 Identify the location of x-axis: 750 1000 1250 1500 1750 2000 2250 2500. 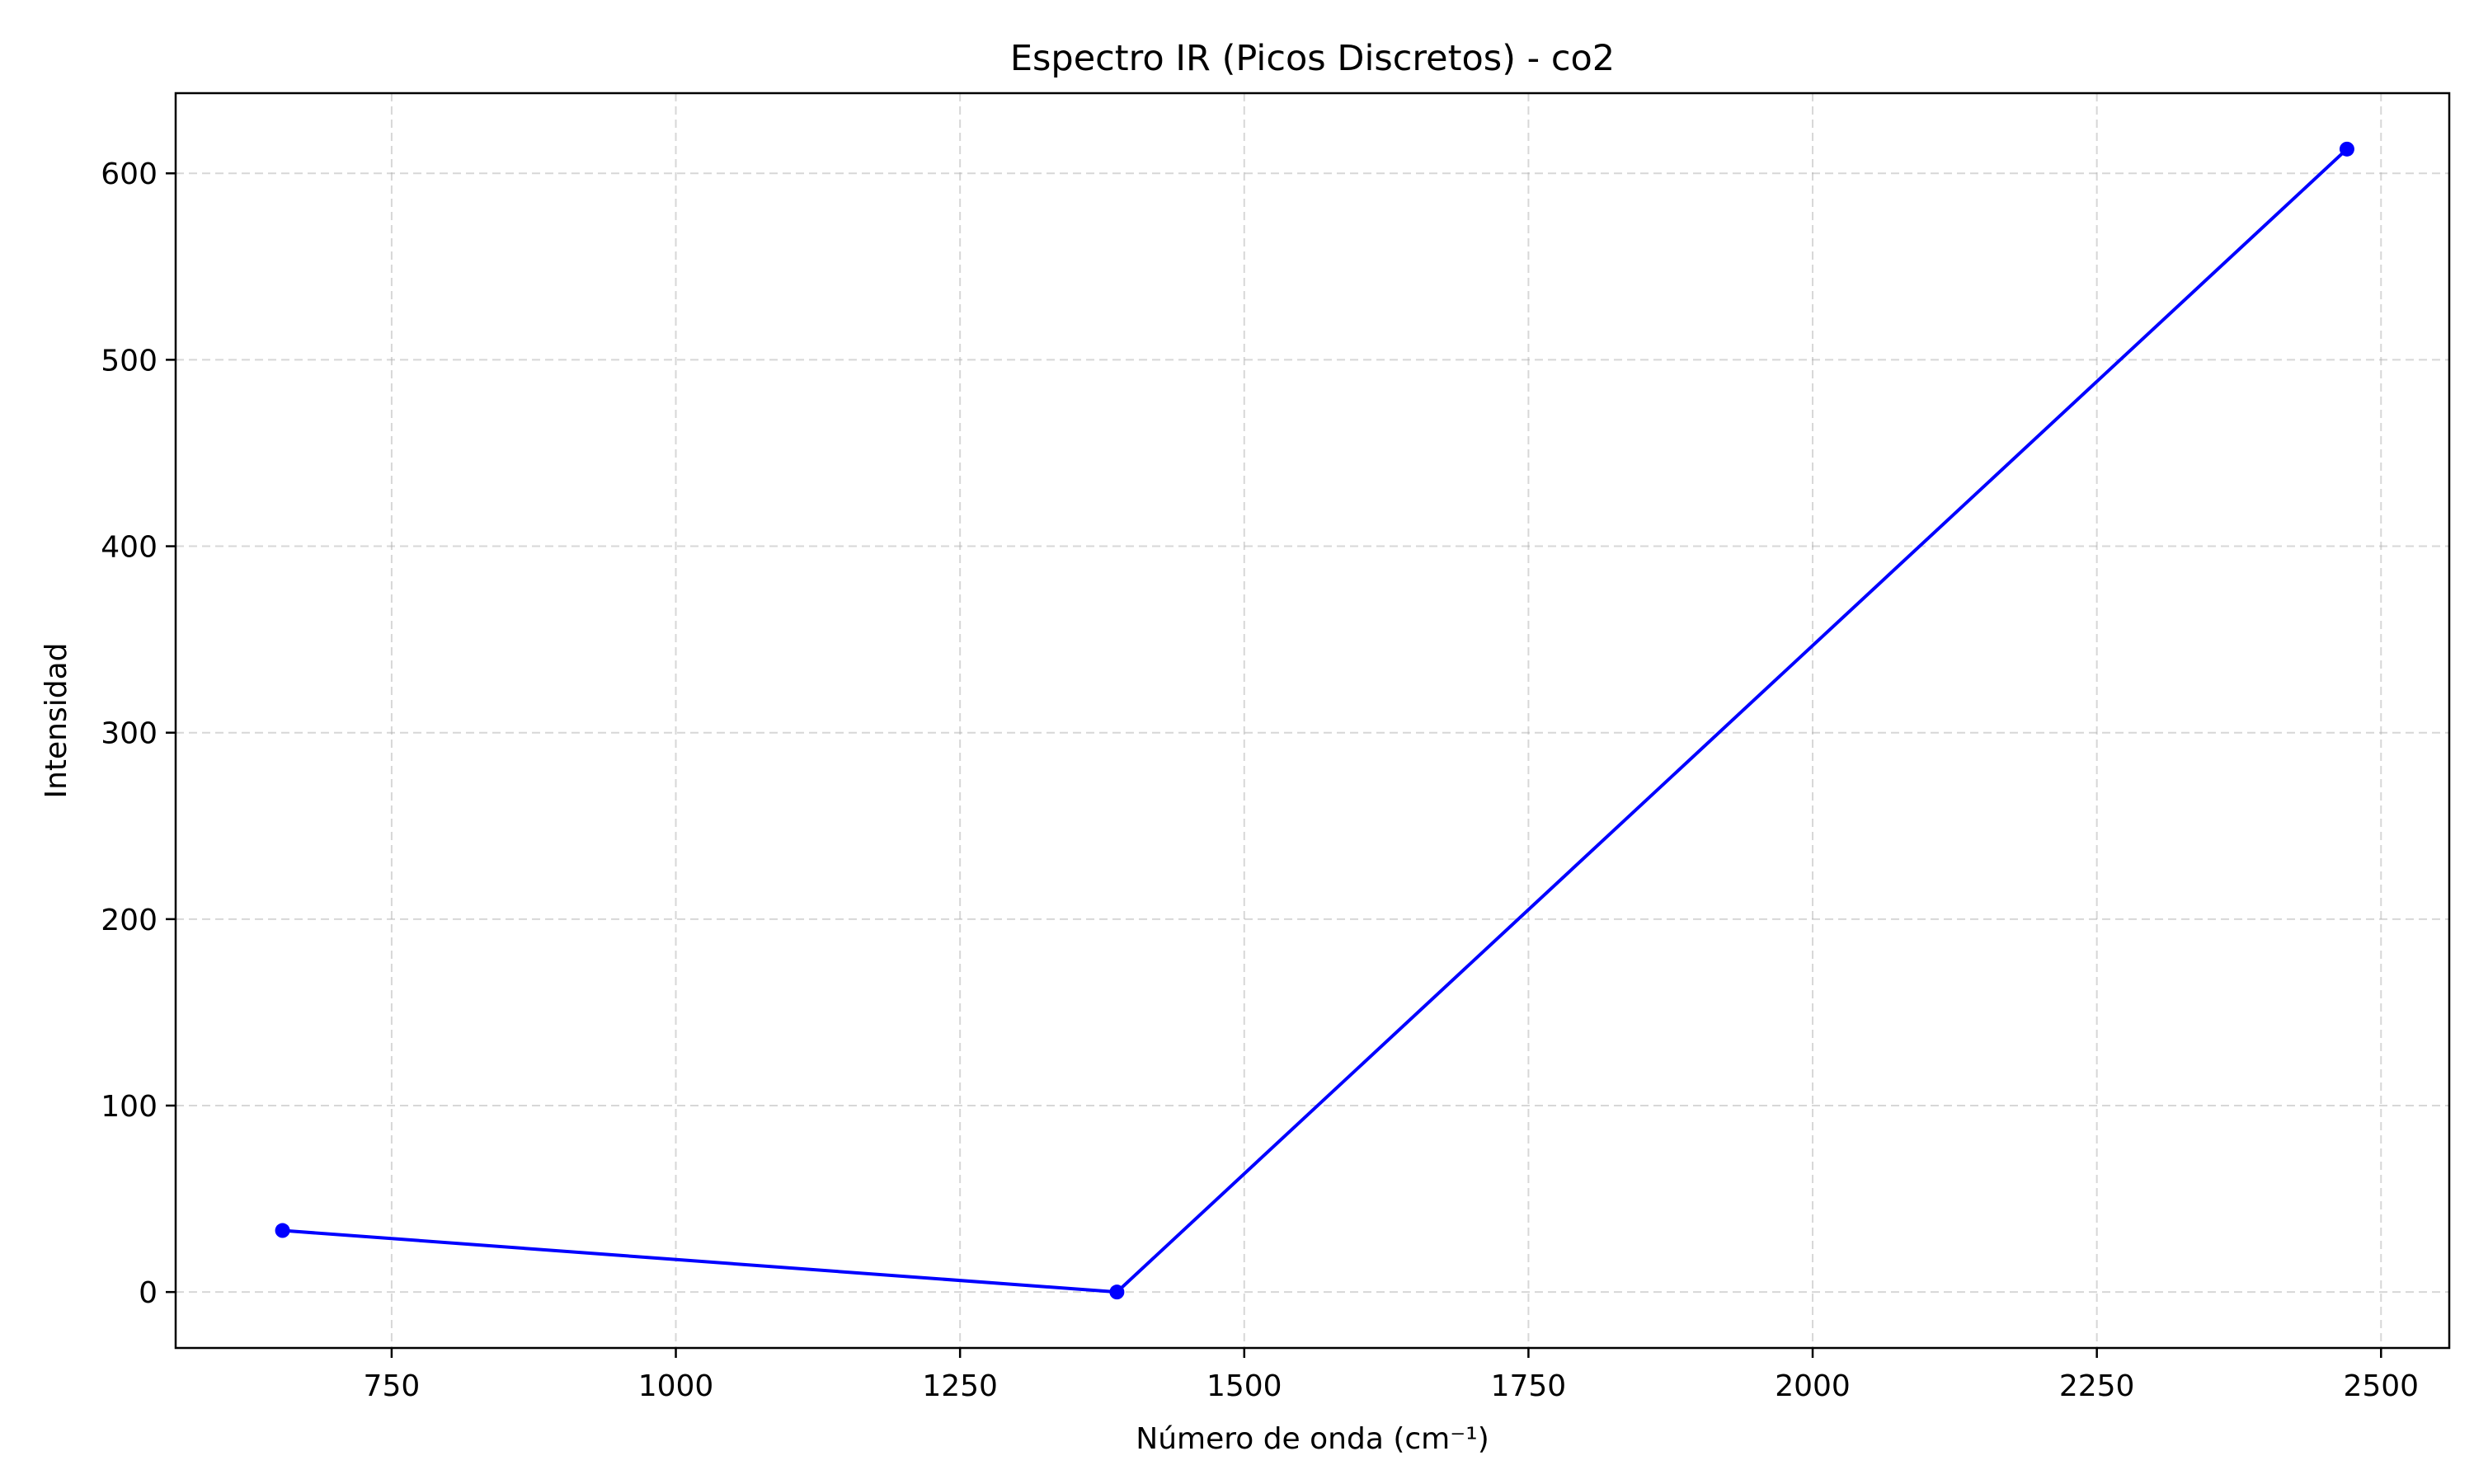
(1391, 1375).